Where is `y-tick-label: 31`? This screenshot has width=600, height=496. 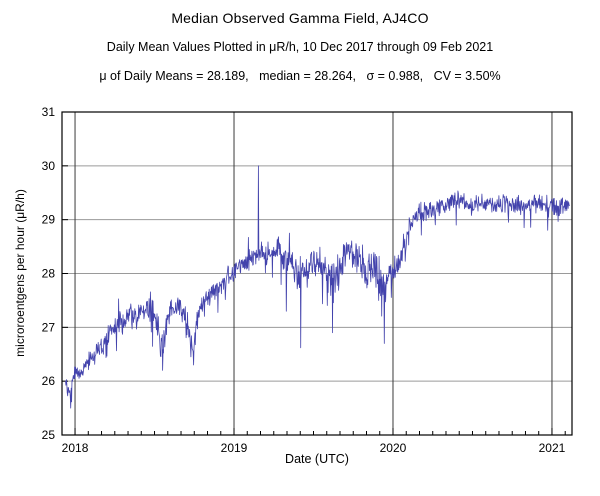
y-tick-label: 31 is located at coordinates (49, 112).